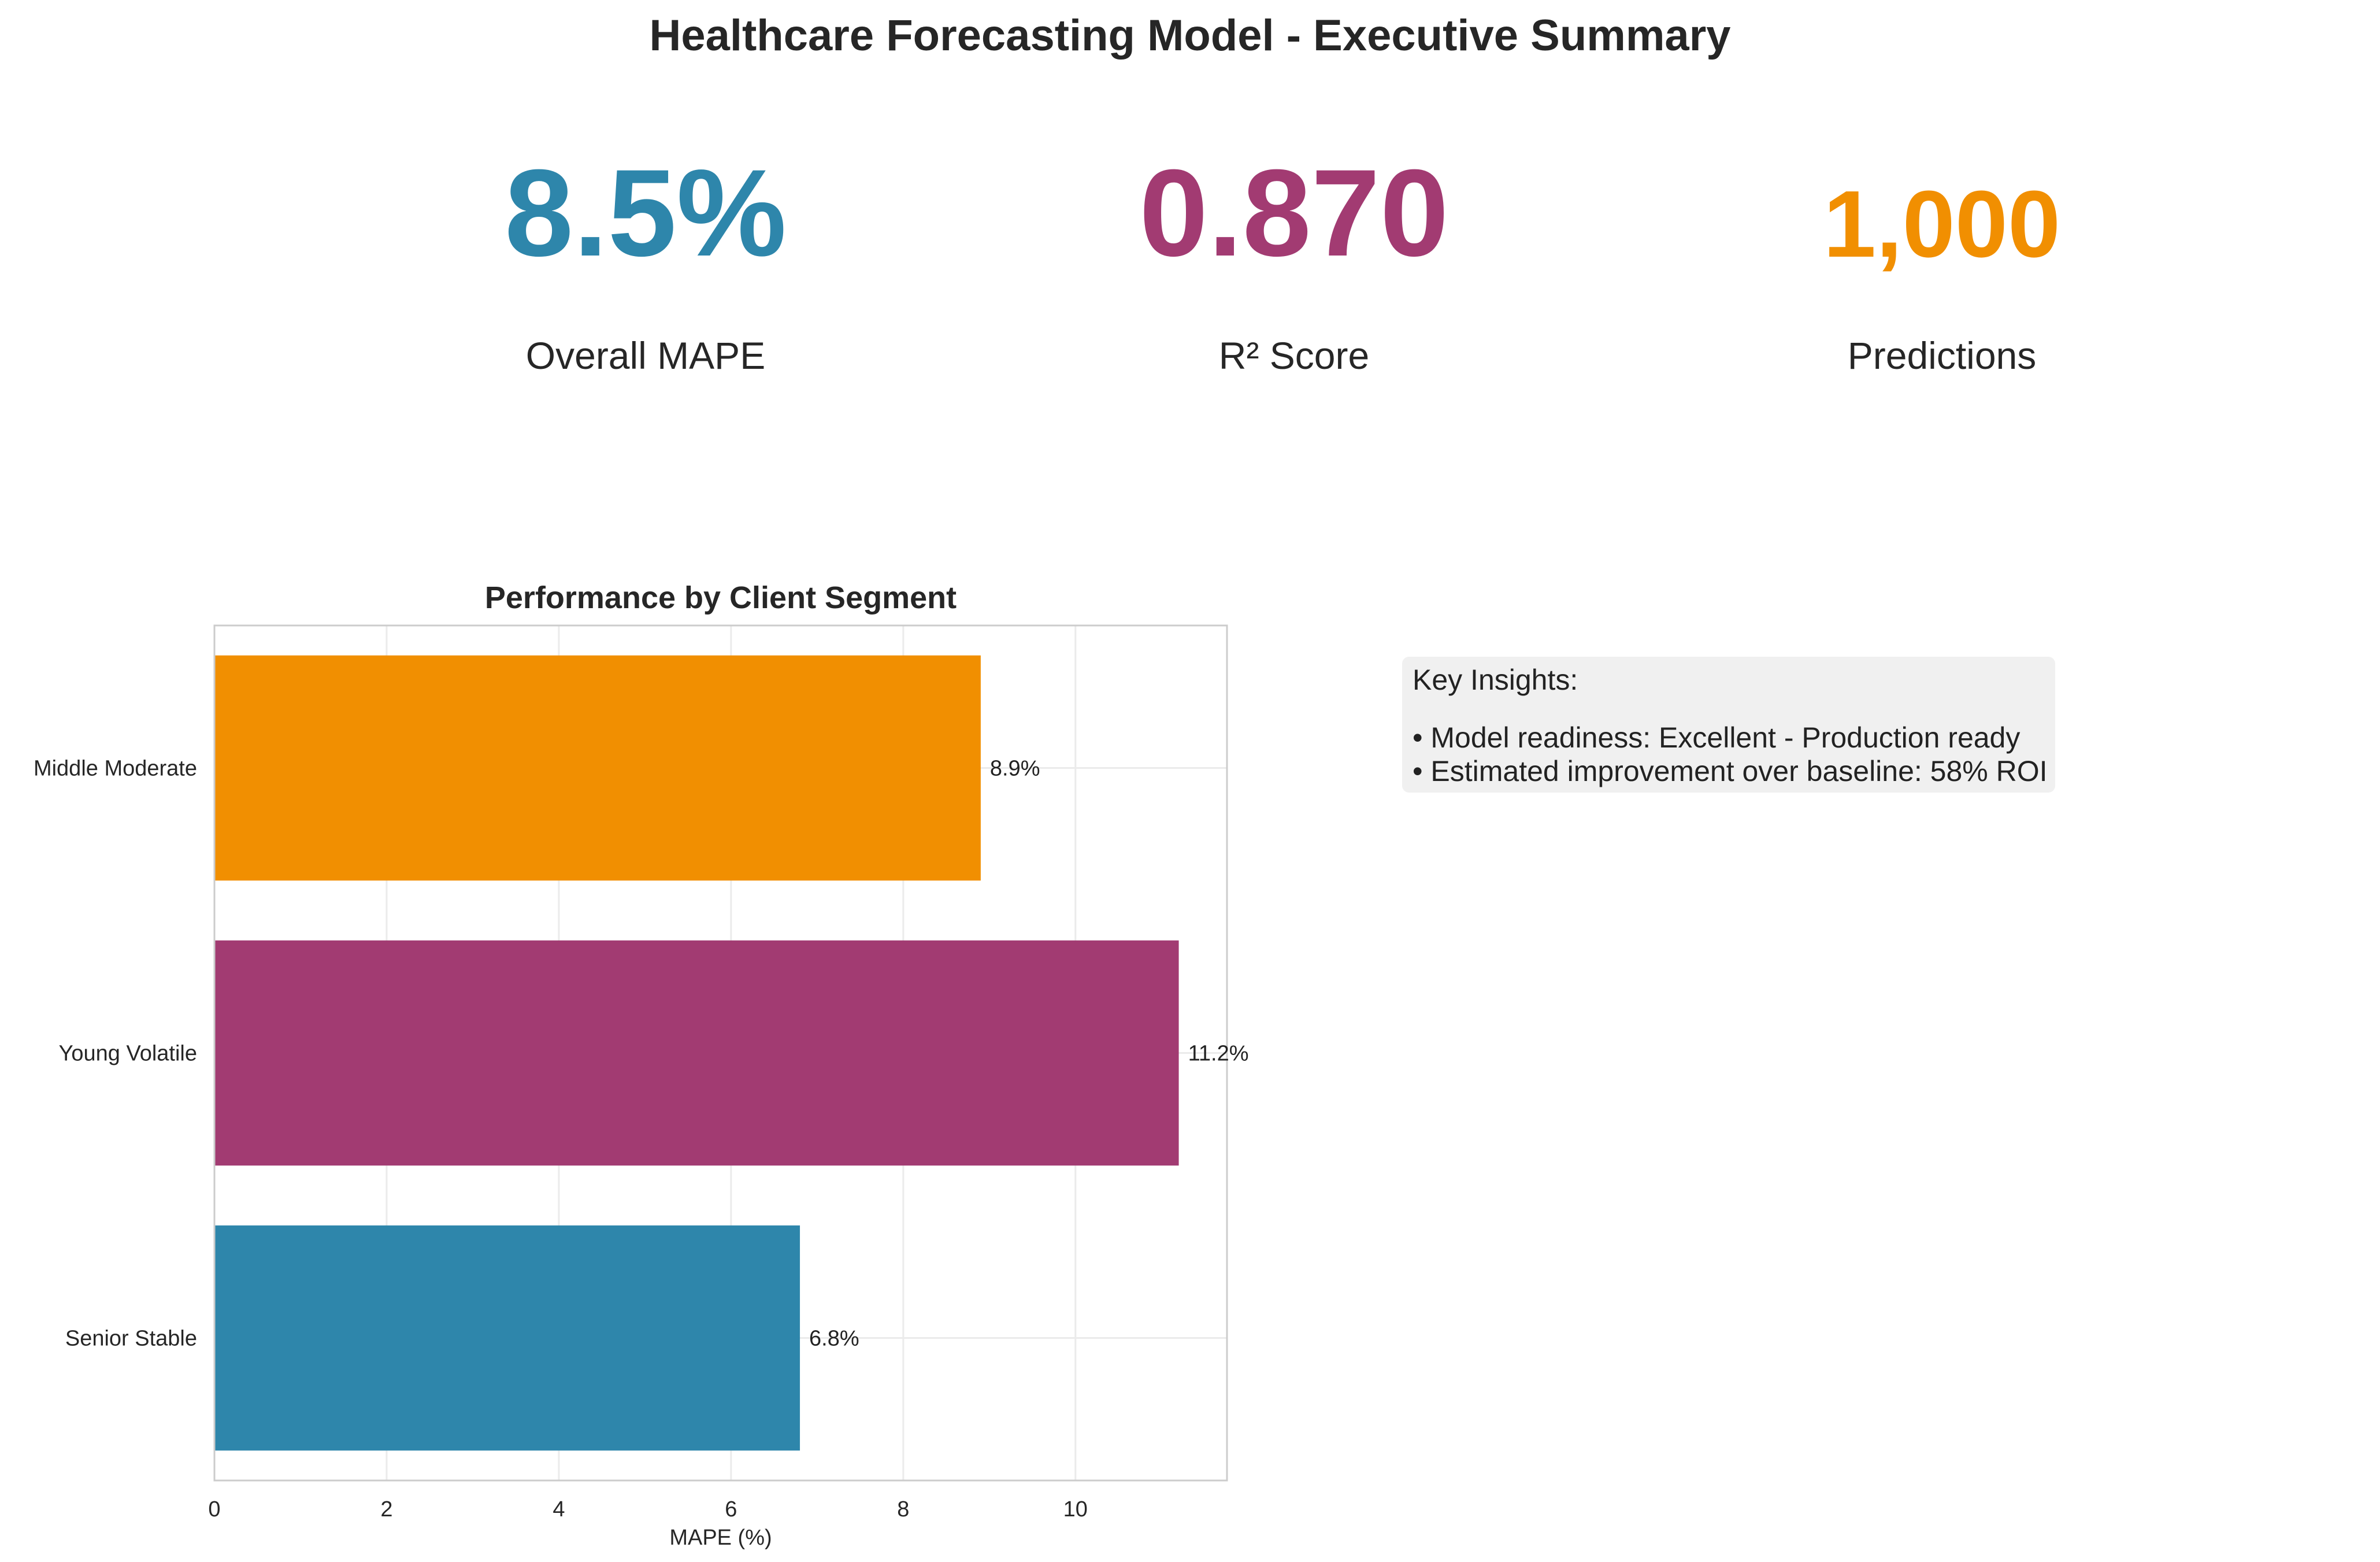 Image resolution: width=2380 pixels, height=1562 pixels. I want to click on value-label: 11.2%, so click(1219, 1054).